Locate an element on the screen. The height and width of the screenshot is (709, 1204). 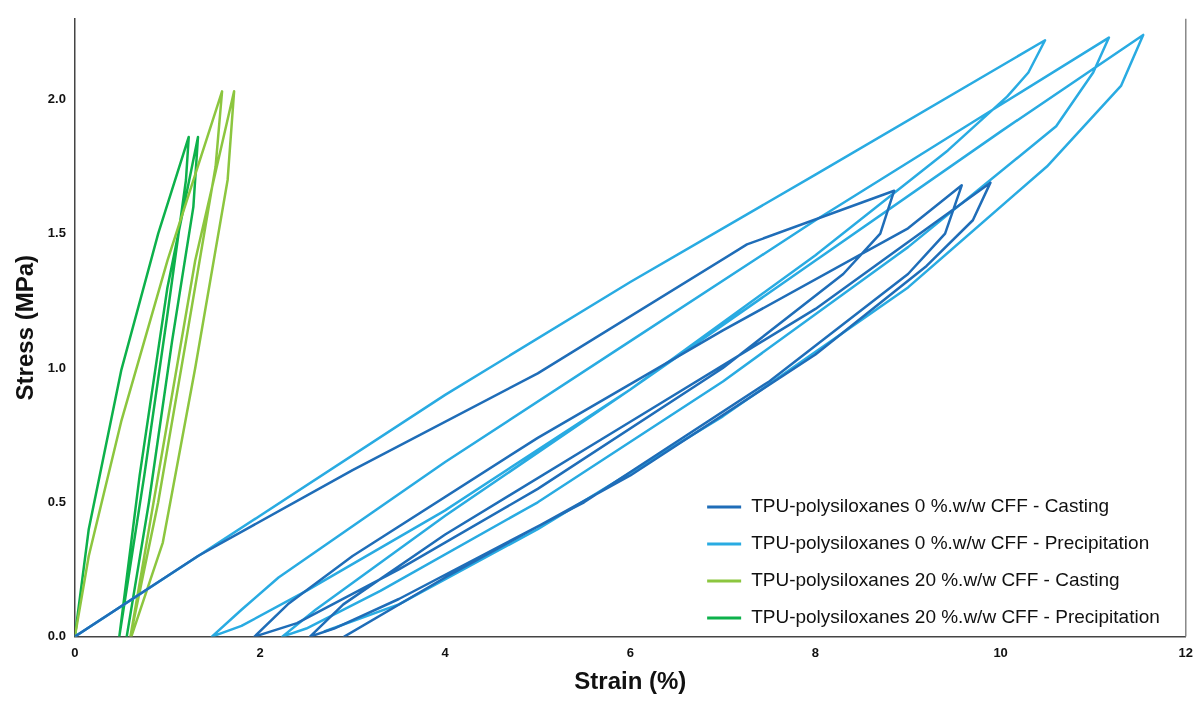
legend-label: TPU-polysiloxanes 0 %.w/w CFF - Casting is located at coordinates (930, 506).